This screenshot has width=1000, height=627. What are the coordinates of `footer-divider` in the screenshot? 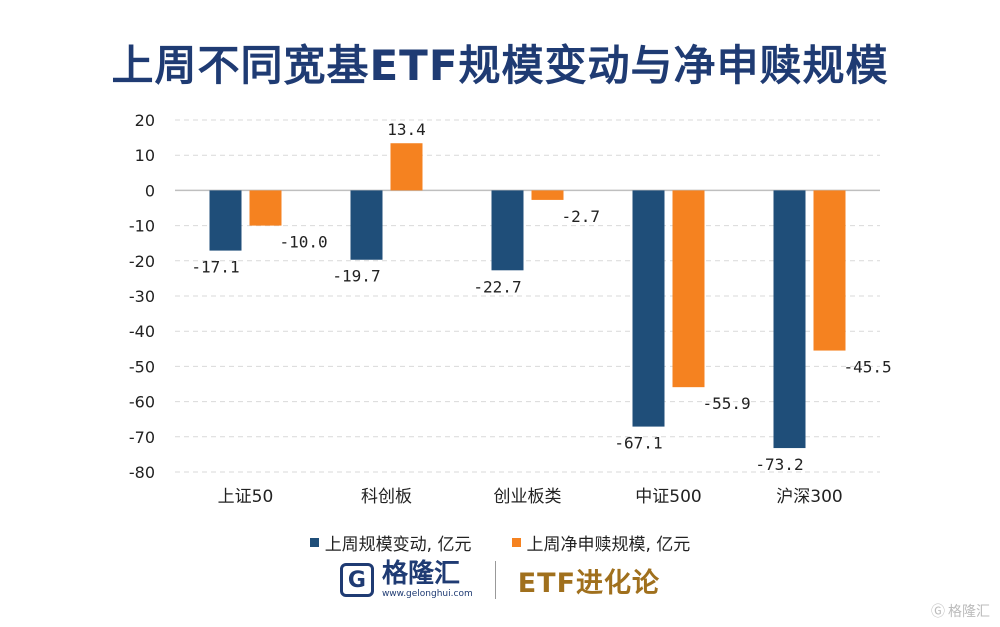 It's located at (495, 580).